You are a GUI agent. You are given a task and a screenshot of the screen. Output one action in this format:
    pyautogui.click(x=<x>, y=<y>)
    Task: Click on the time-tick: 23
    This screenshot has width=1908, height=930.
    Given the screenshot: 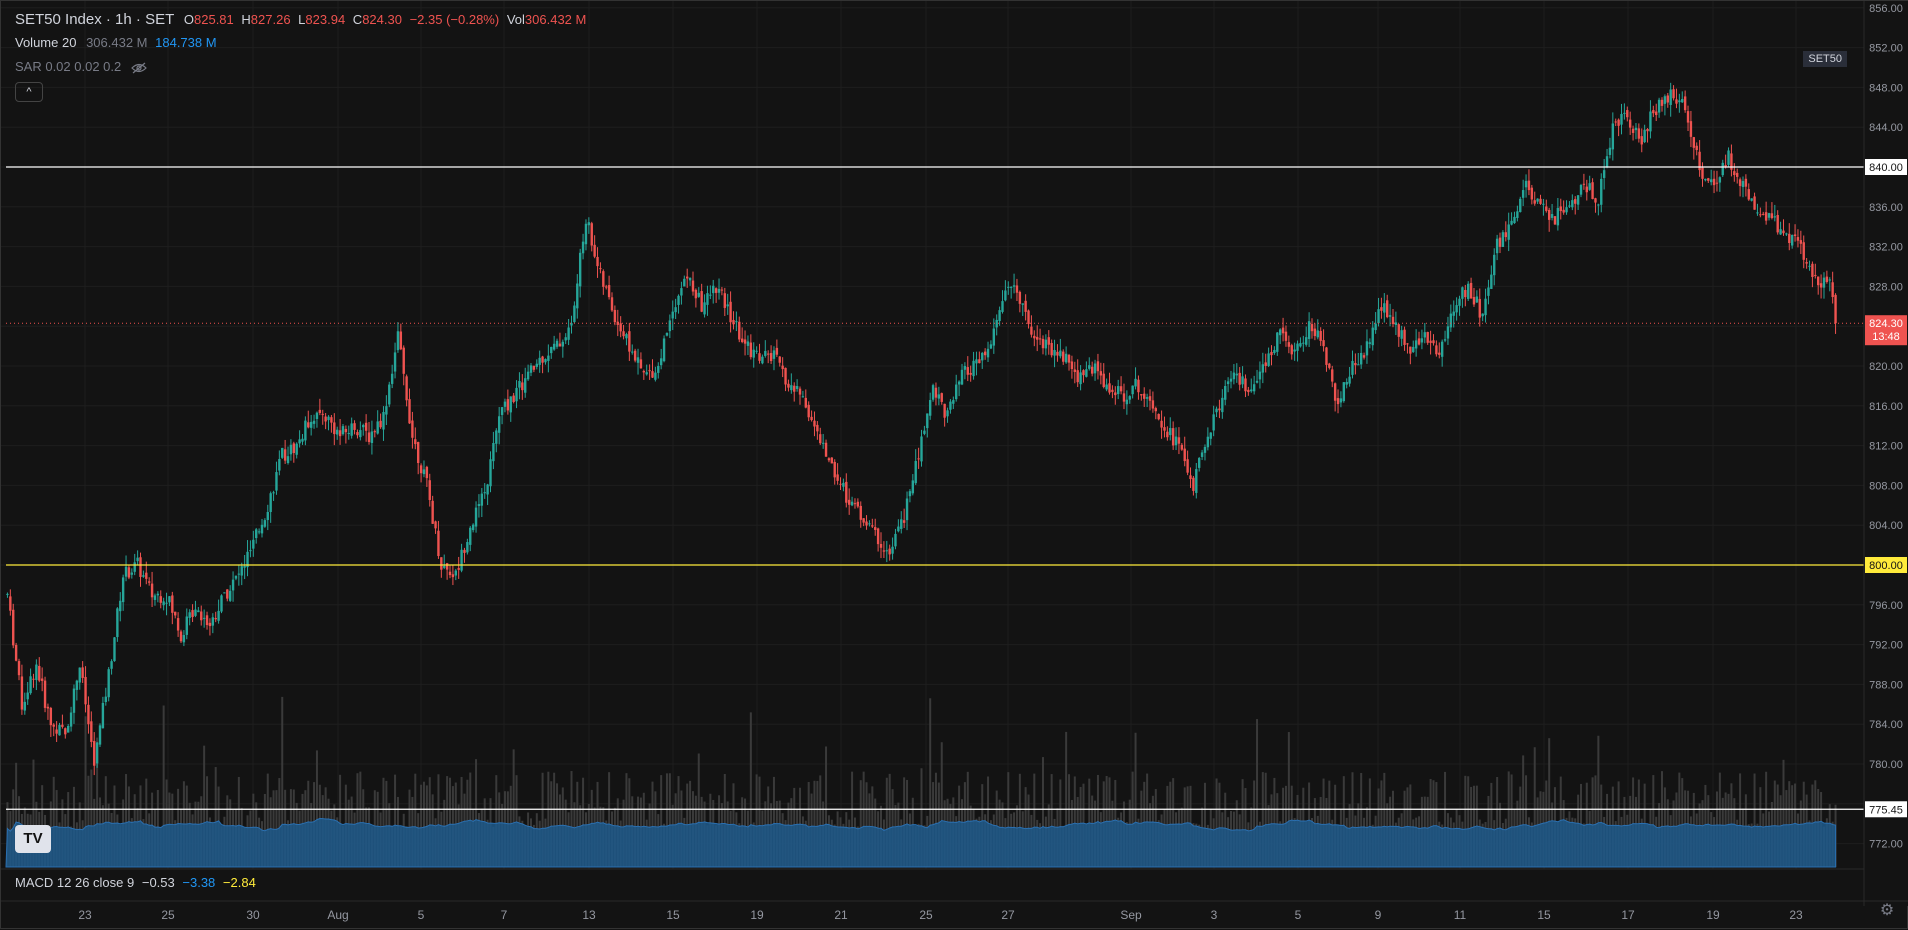 What is the action you would take?
    pyautogui.click(x=1796, y=915)
    